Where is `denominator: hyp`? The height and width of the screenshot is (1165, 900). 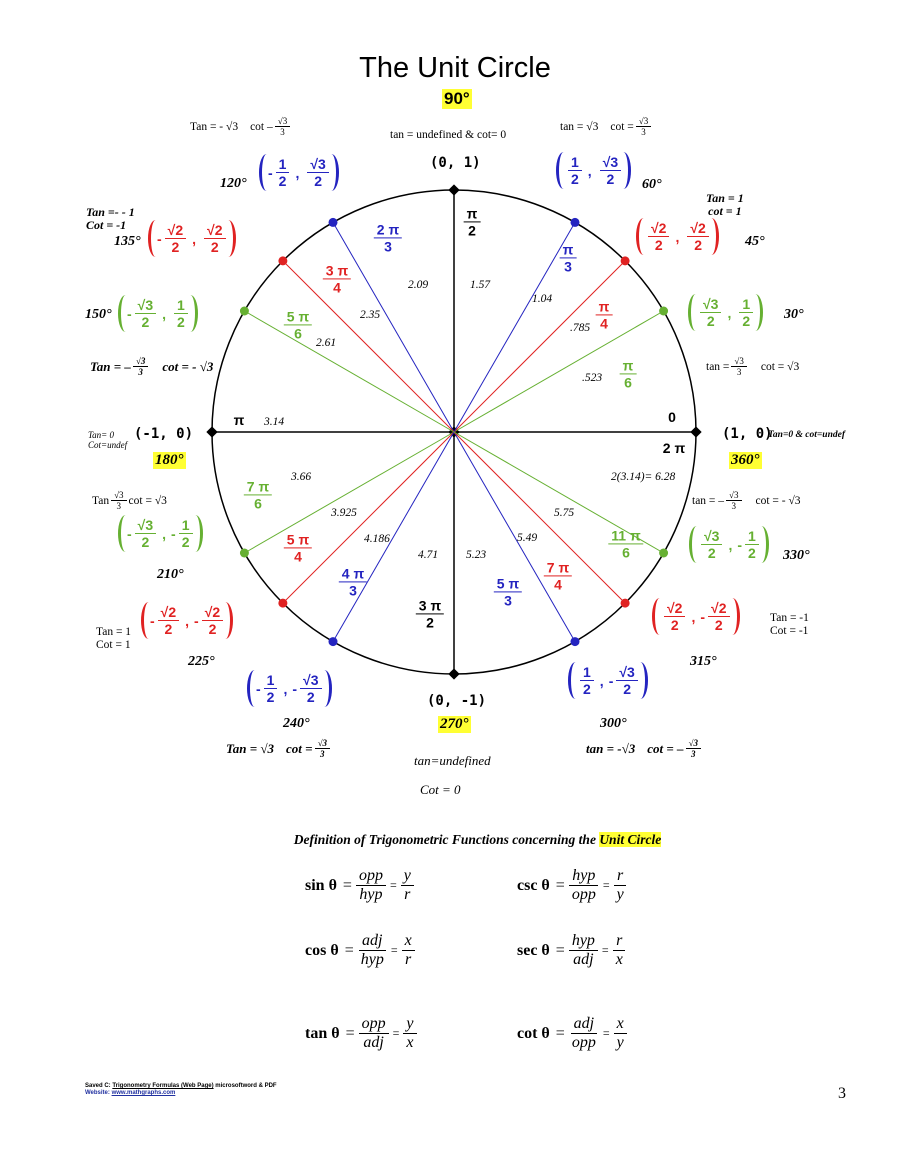
denominator: hyp is located at coordinates (372, 960).